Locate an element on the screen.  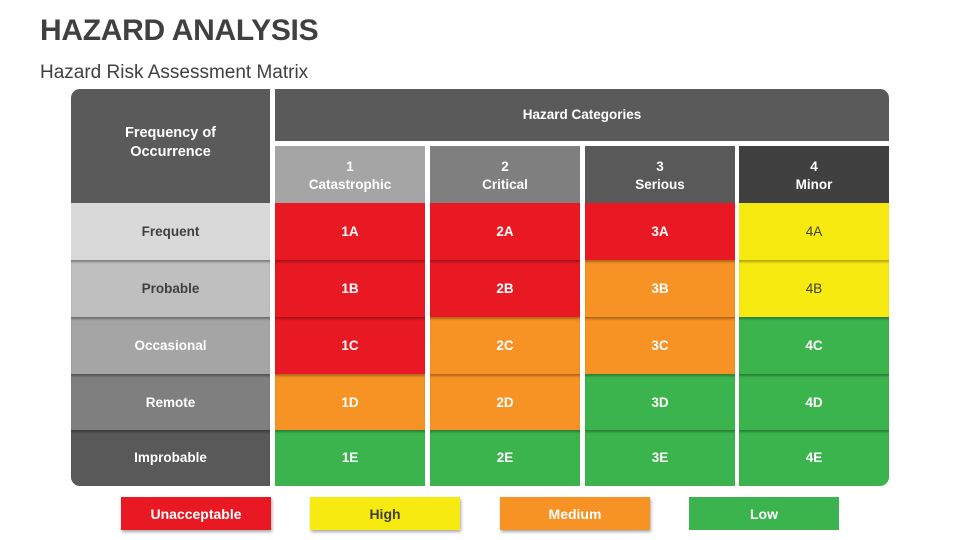
risk-cell-3c: 3C is located at coordinates (660, 345).